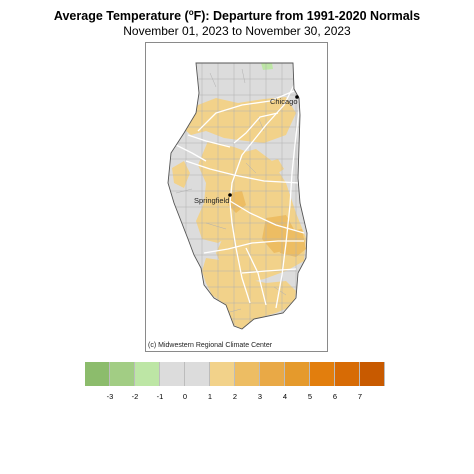 Image resolution: width=474 pixels, height=474 pixels. I want to click on map-credit: (c) Midwestern Regional Climate Center, so click(210, 345).